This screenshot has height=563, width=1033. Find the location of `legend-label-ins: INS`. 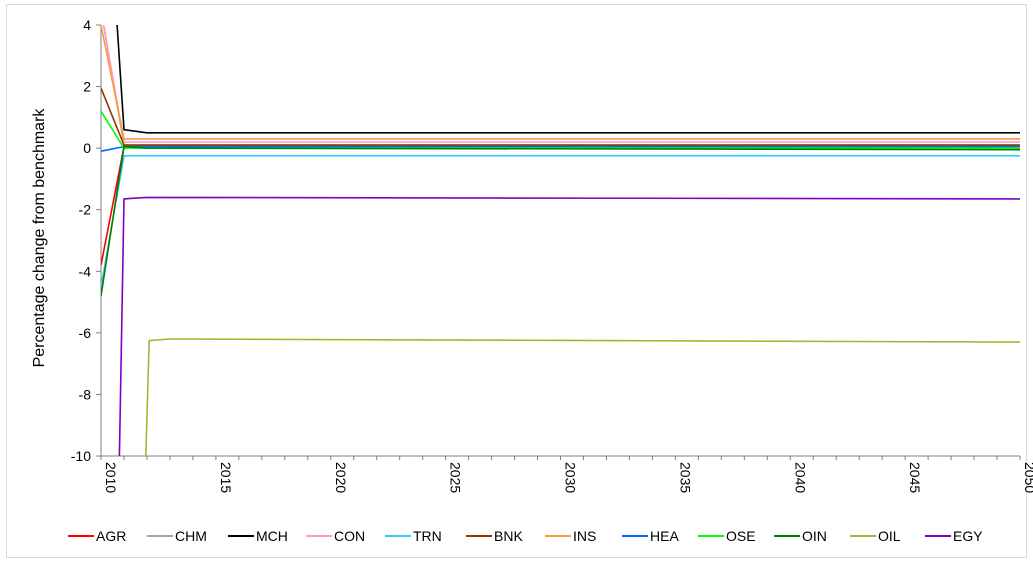

legend-label-ins: INS is located at coordinates (584, 536).